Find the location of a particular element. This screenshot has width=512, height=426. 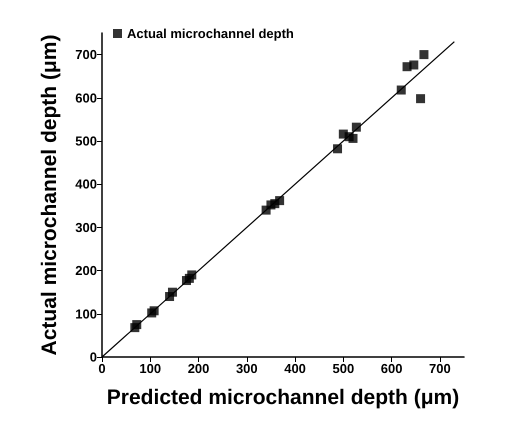

x-tick-label: 500 is located at coordinates (343, 368).